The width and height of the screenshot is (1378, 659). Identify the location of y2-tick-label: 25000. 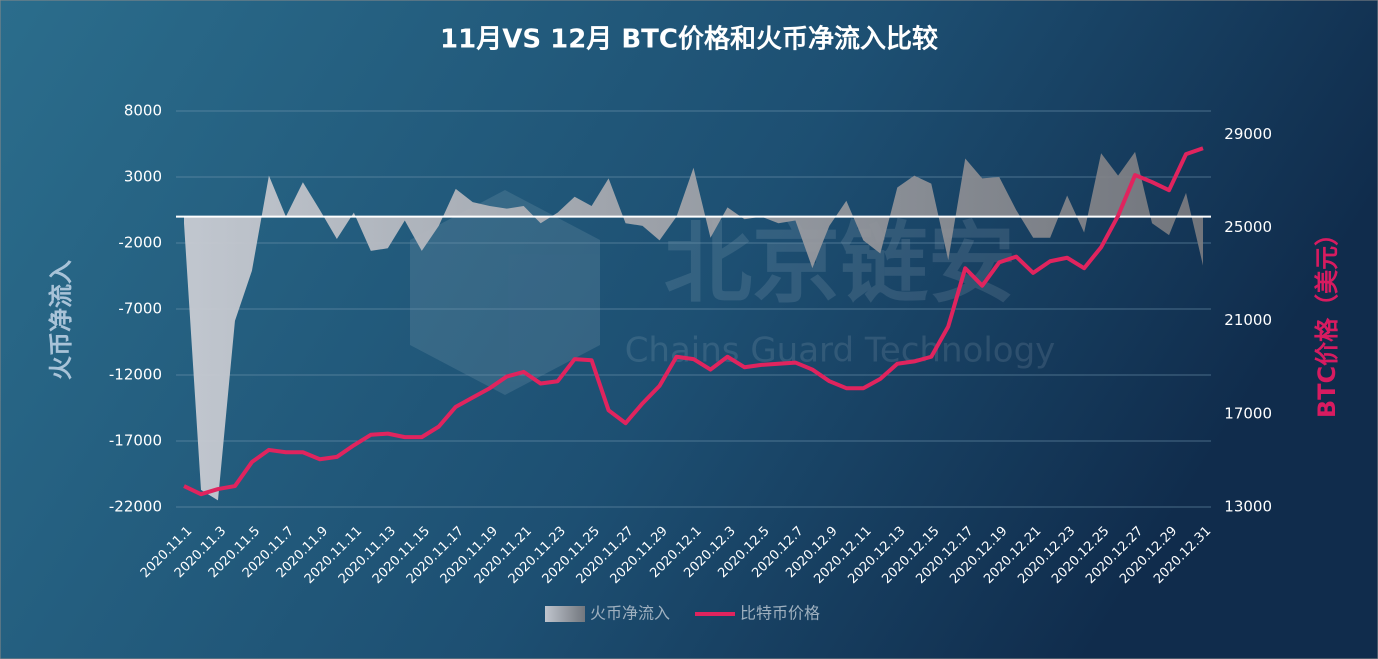
(1248, 227).